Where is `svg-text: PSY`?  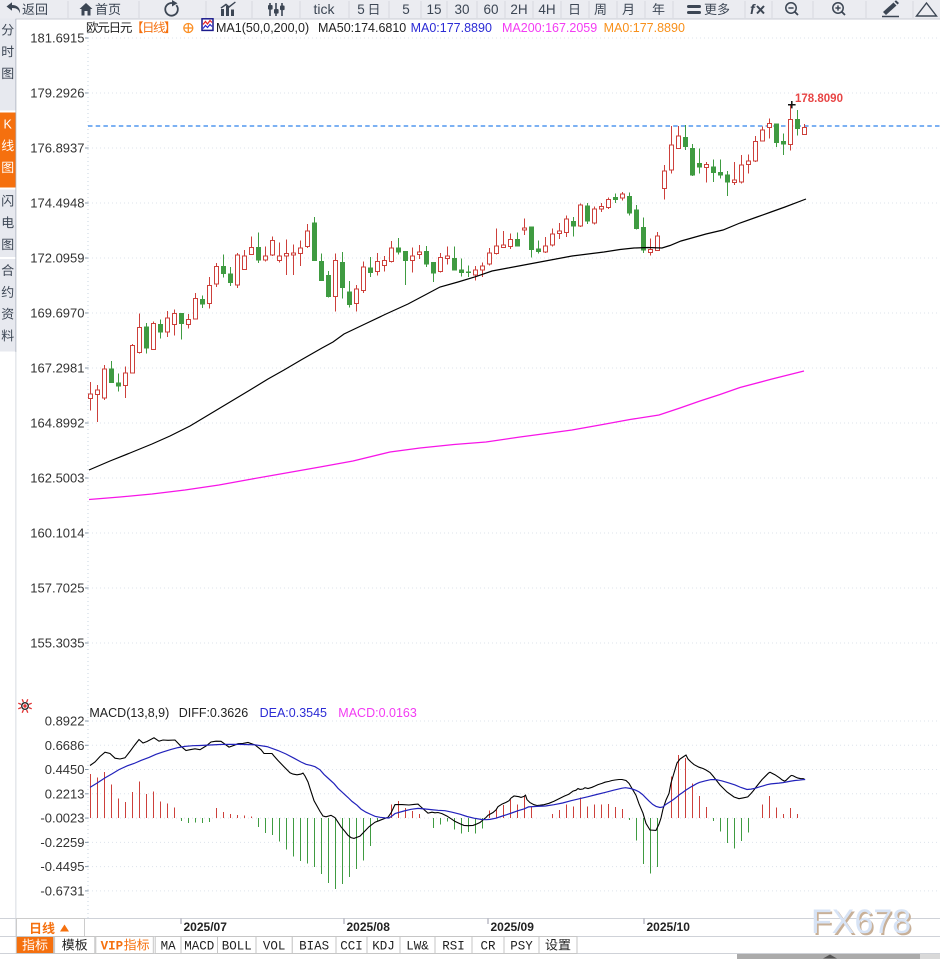
svg-text: PSY is located at coordinates (521, 947).